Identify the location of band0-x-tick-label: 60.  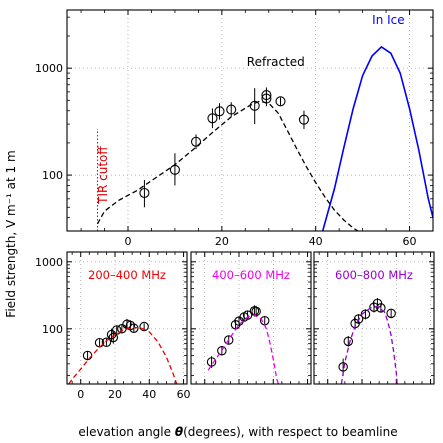
(184, 394).